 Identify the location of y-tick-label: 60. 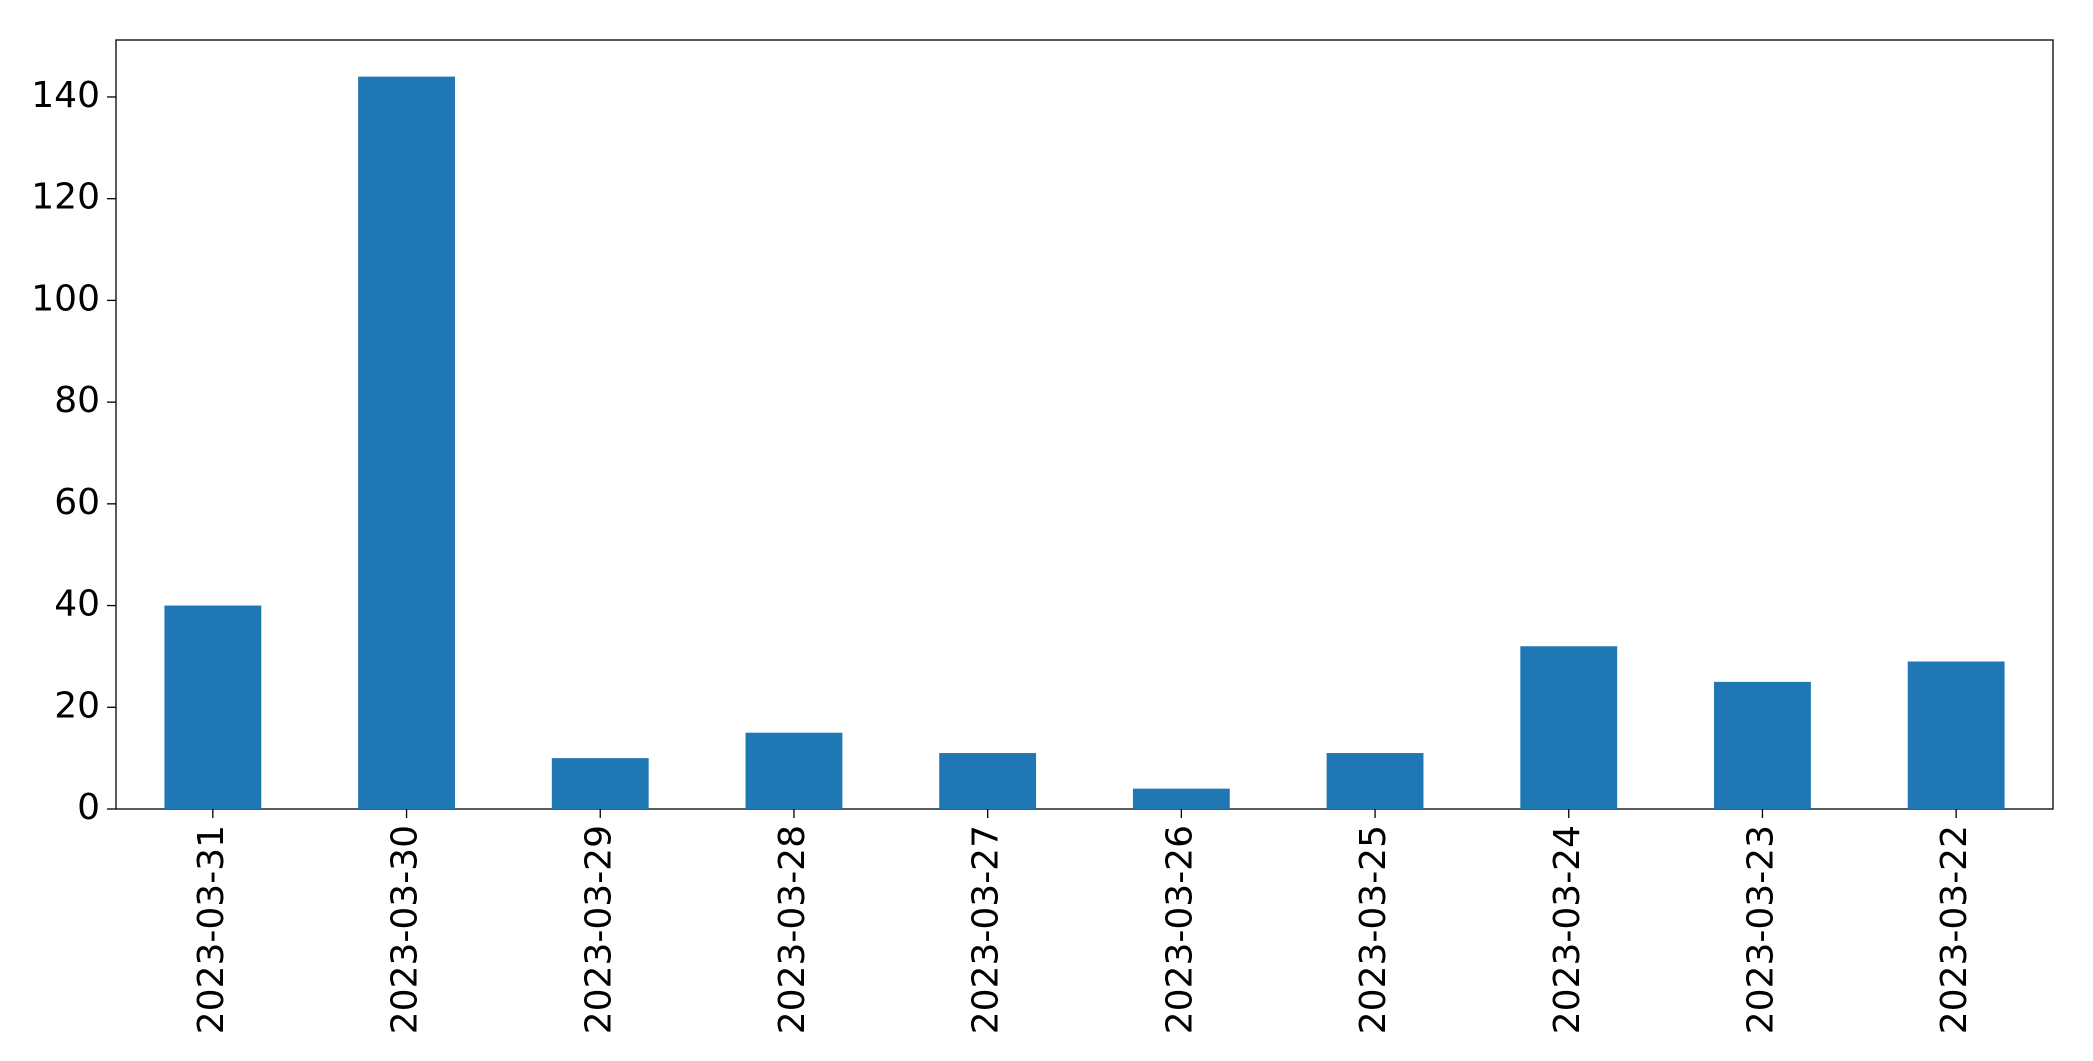
(77, 502).